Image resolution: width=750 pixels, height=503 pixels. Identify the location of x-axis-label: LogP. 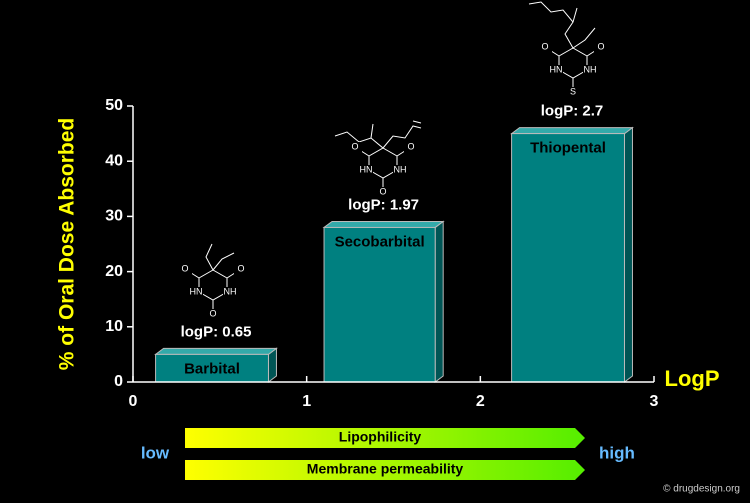
(692, 378).